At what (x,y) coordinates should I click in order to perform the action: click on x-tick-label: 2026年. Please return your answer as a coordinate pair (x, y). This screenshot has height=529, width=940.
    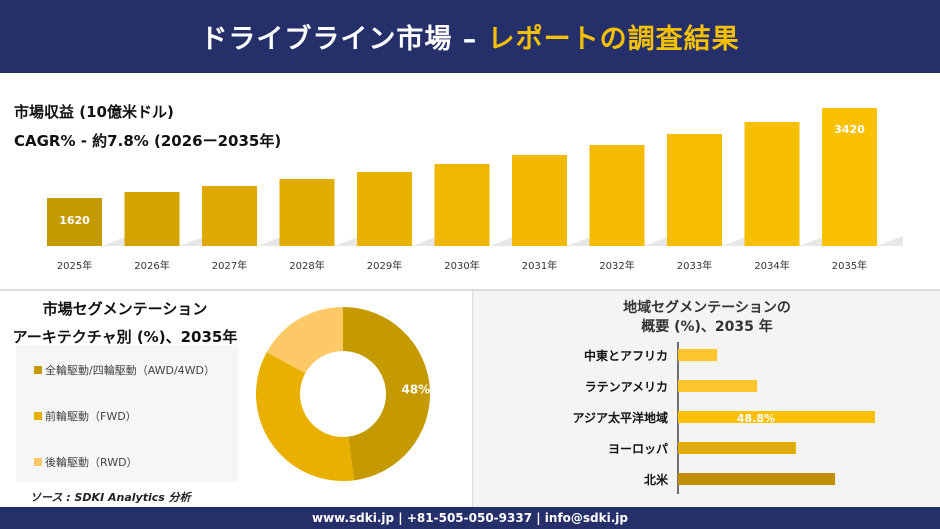
    Looking at the image, I should click on (151, 265).